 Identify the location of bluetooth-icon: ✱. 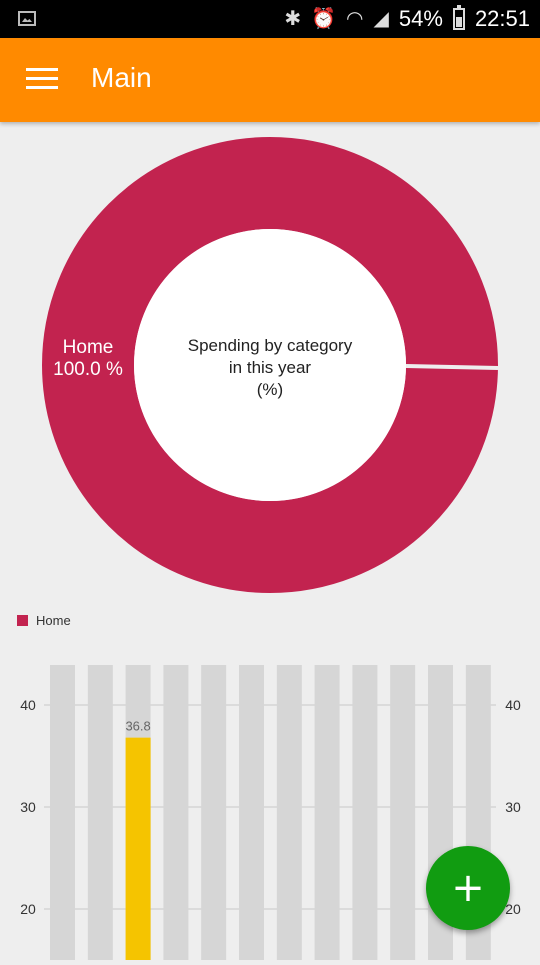
(293, 19).